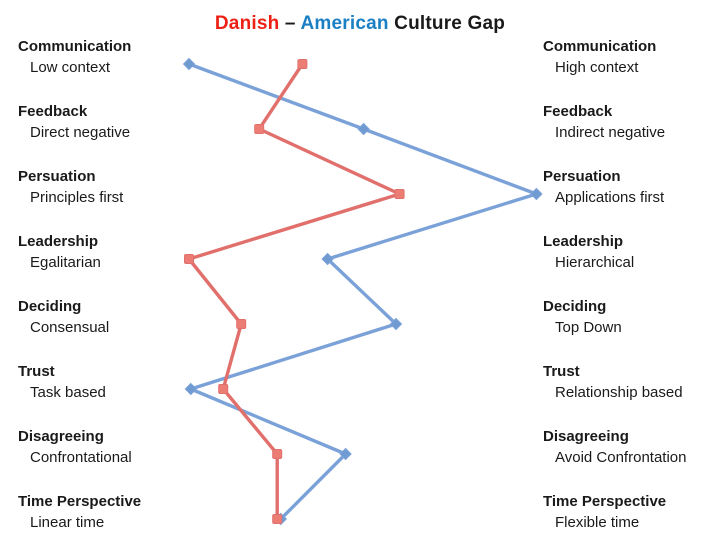 The image size is (720, 540). I want to click on dimension-persuation-left: Persuation Principles first, so click(105, 187).